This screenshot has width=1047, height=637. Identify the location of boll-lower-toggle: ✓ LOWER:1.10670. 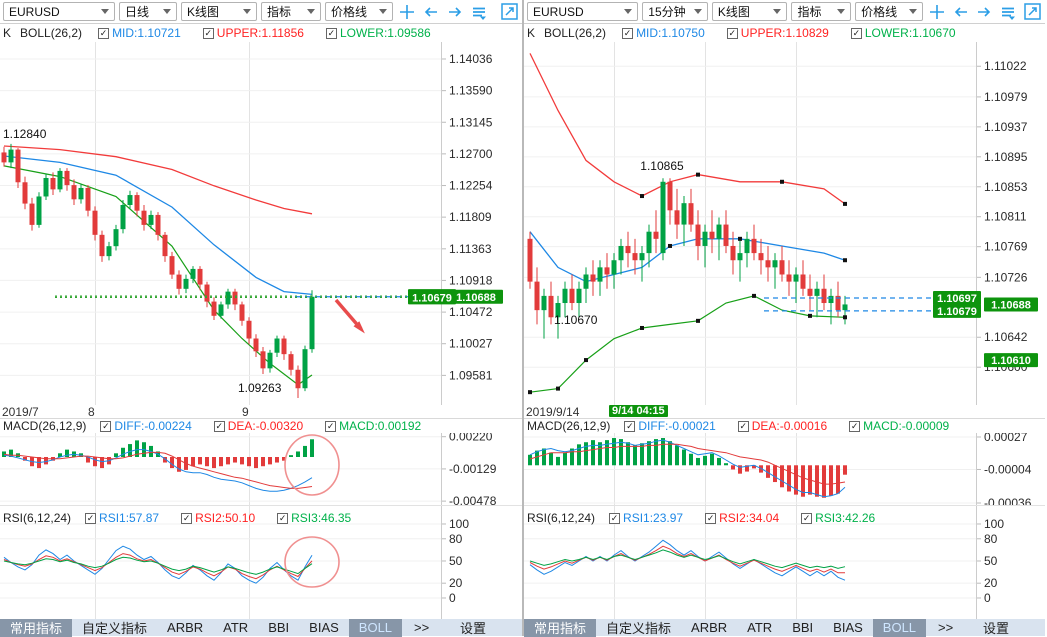
(903, 33).